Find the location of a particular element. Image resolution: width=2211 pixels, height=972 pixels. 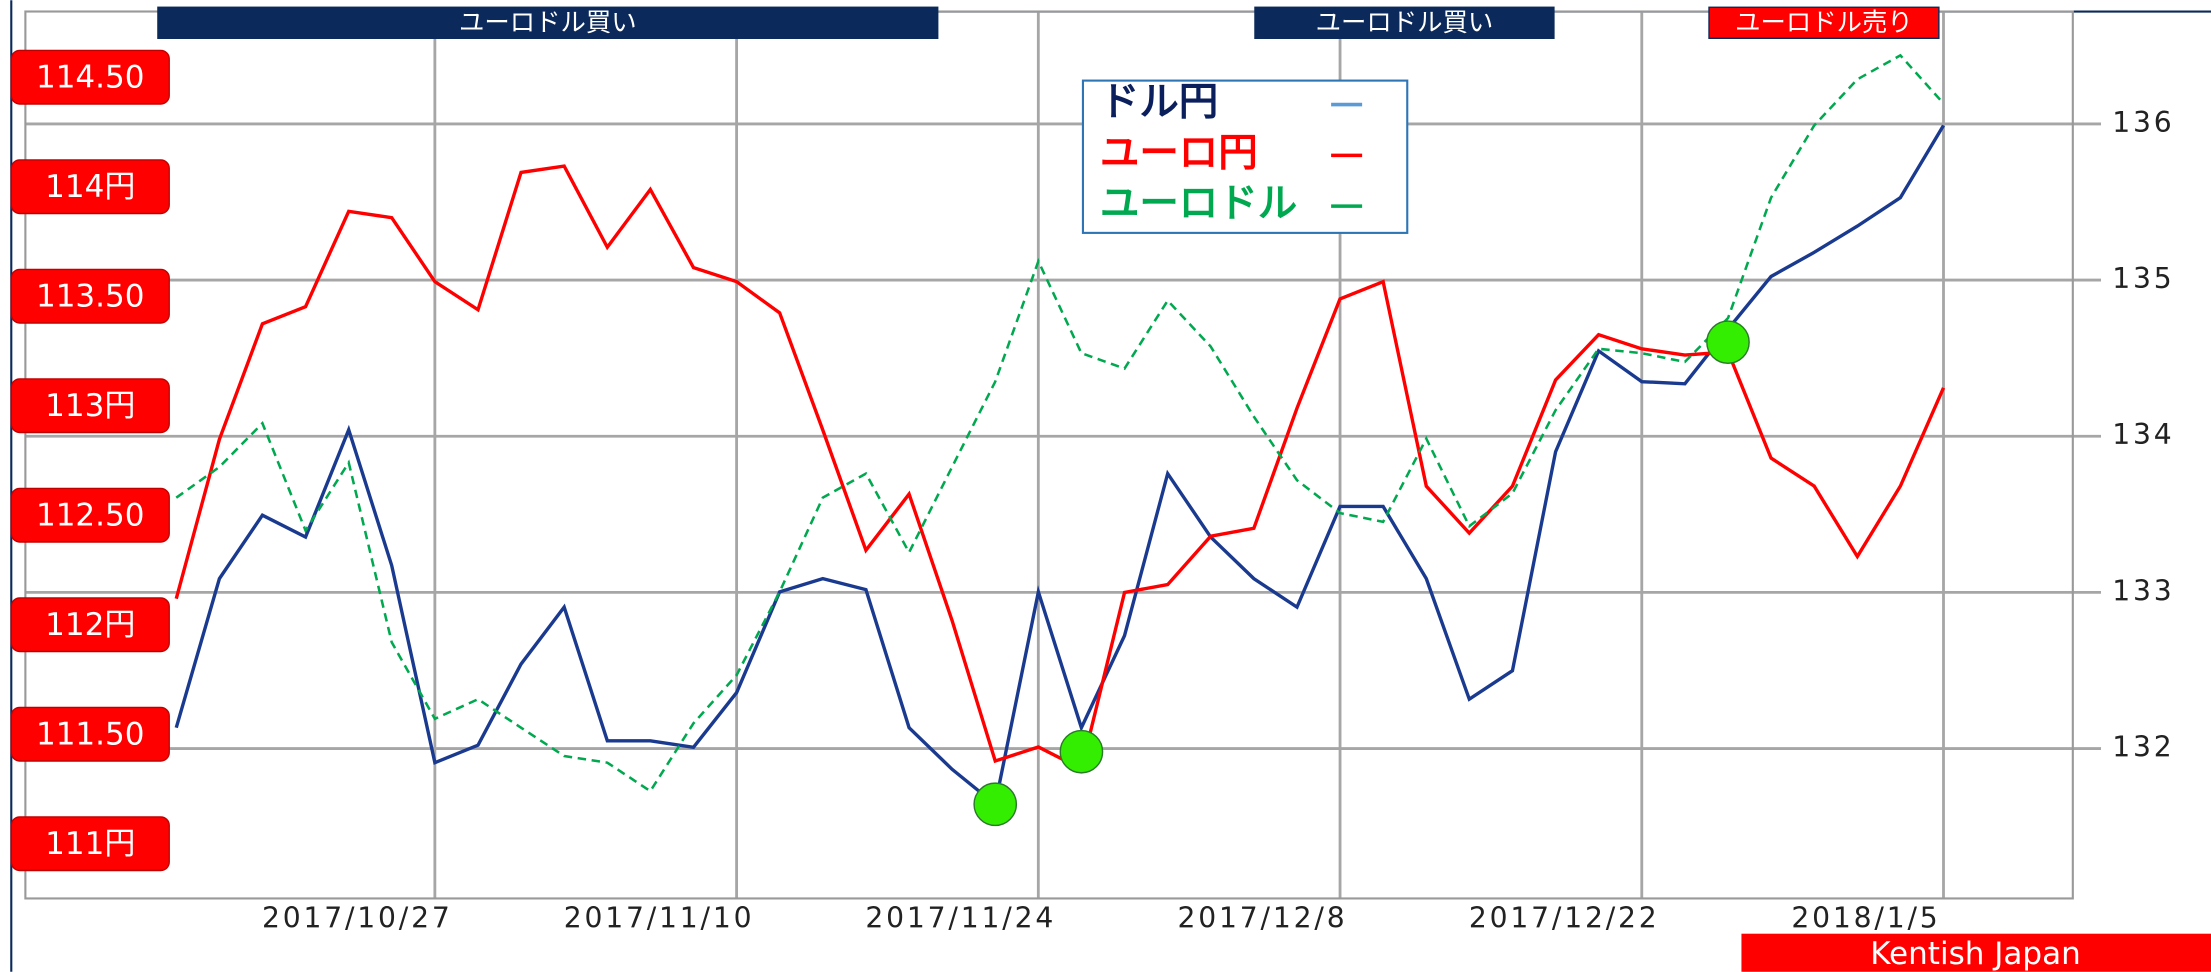

y-tick-label: 112.50 is located at coordinates (90, 516).